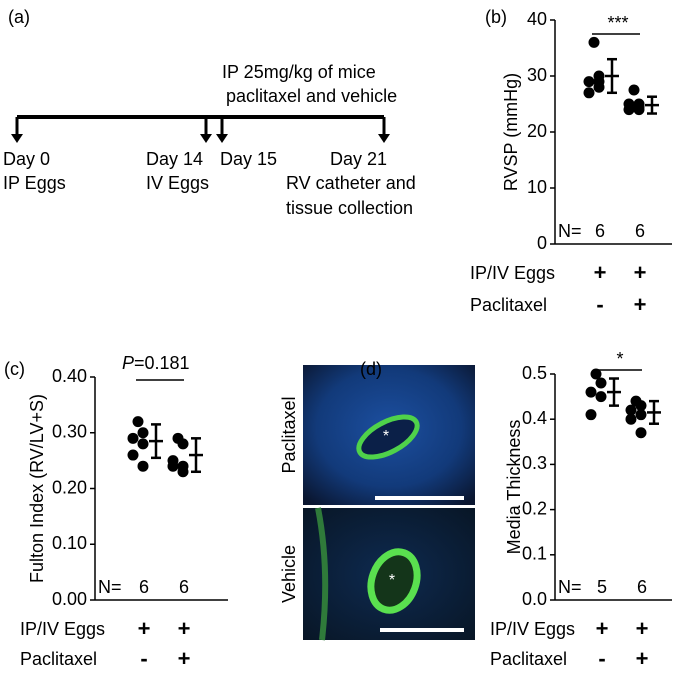 This screenshot has width=680, height=680. I want to click on treatment-text: paclitaxel and vehicle, so click(311, 96).